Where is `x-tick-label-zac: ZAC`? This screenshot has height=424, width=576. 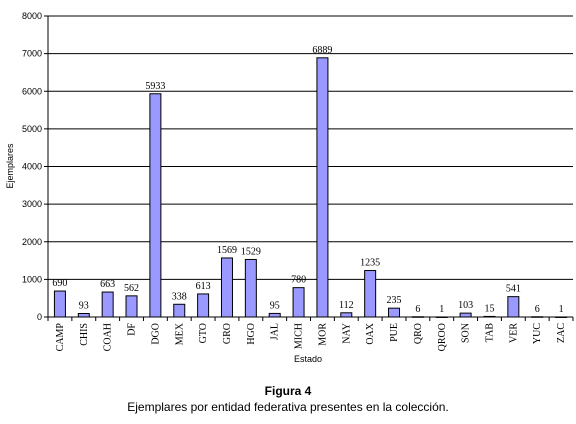 x-tick-label-zac: ZAC is located at coordinates (561, 333).